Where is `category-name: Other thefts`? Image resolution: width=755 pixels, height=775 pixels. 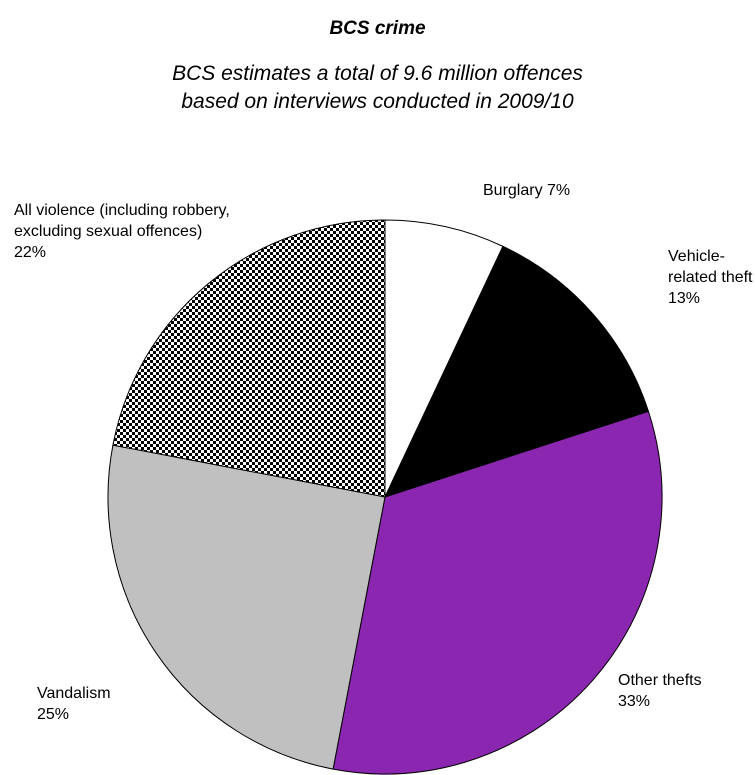 category-name: Other thefts is located at coordinates (660, 680).